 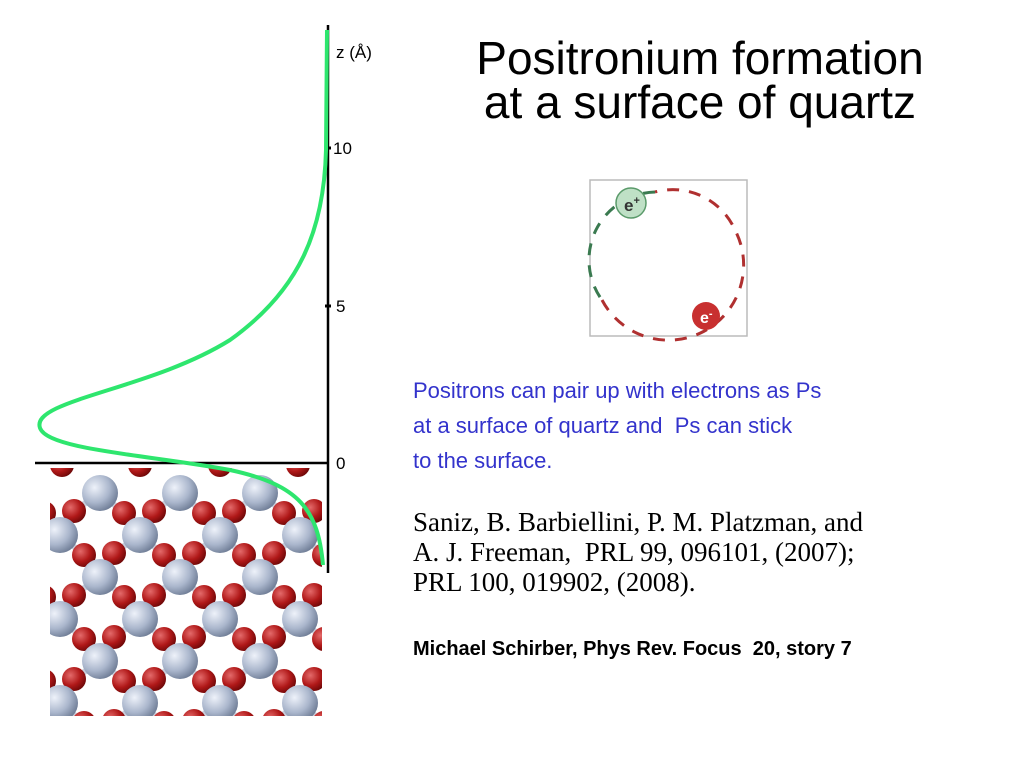 I want to click on electron-label: e-, so click(x=706, y=317).